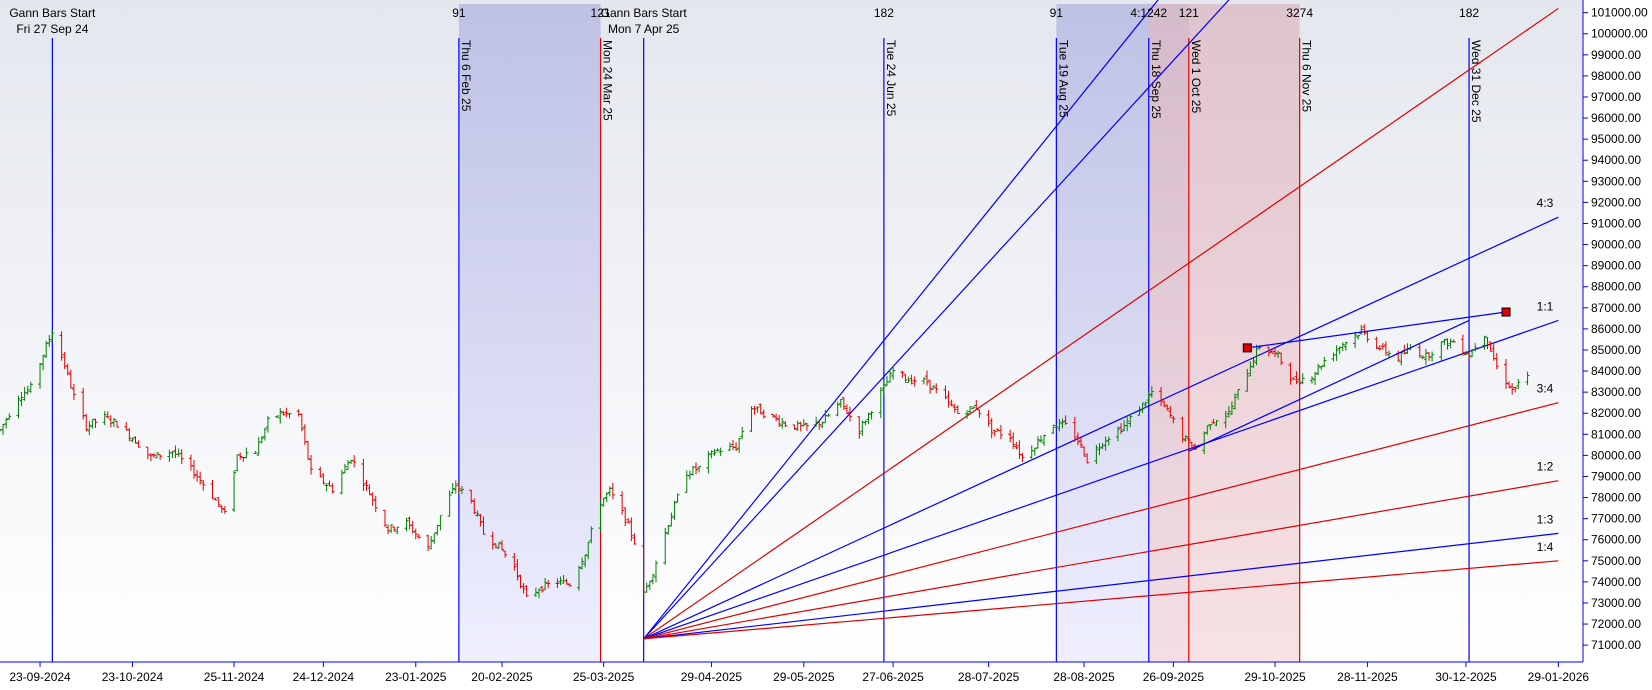 This screenshot has height=690, width=1652. Describe the element at coordinates (1616, 266) in the screenshot. I see `y-tick-label: 89000.00` at that location.